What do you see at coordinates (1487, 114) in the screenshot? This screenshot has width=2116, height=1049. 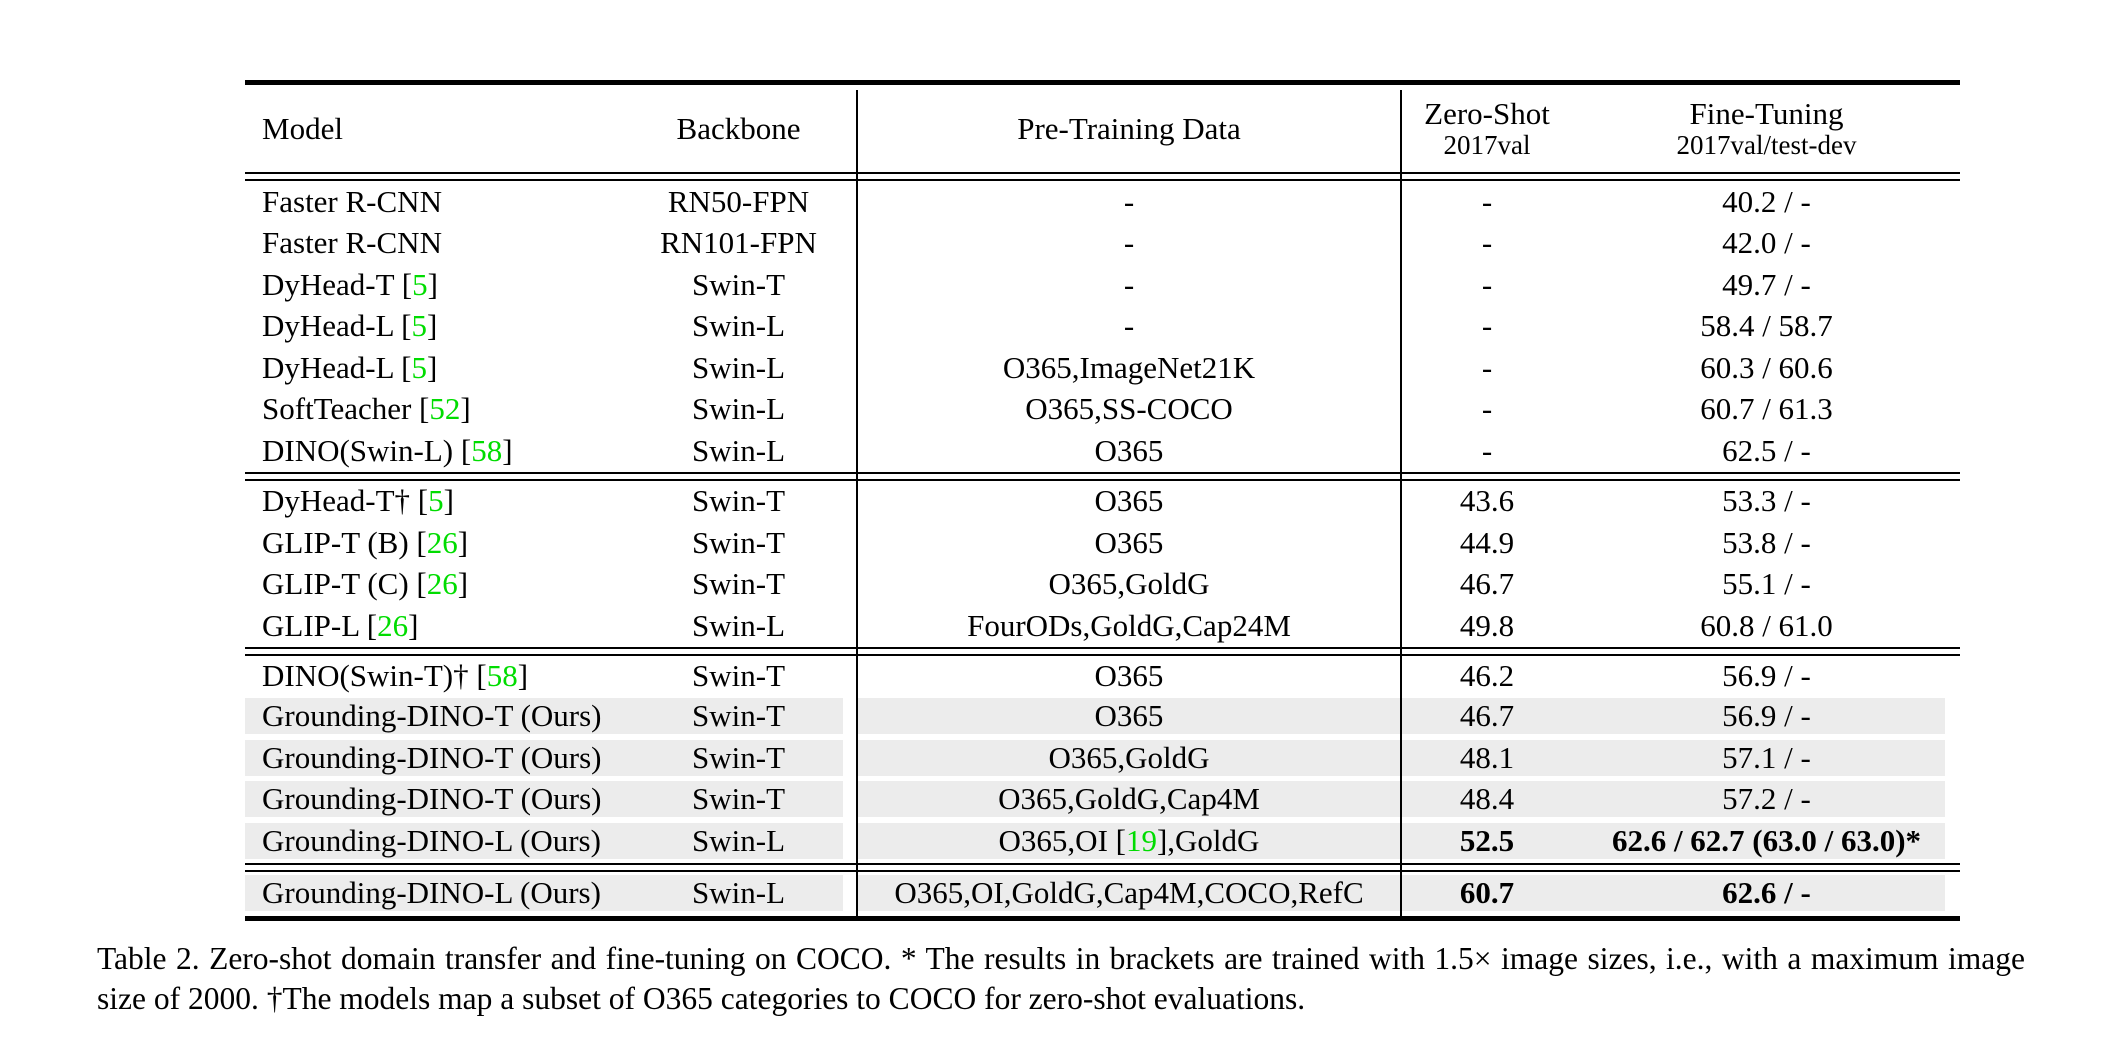 I see `zero-shot-title: Zero-Shot` at bounding box center [1487, 114].